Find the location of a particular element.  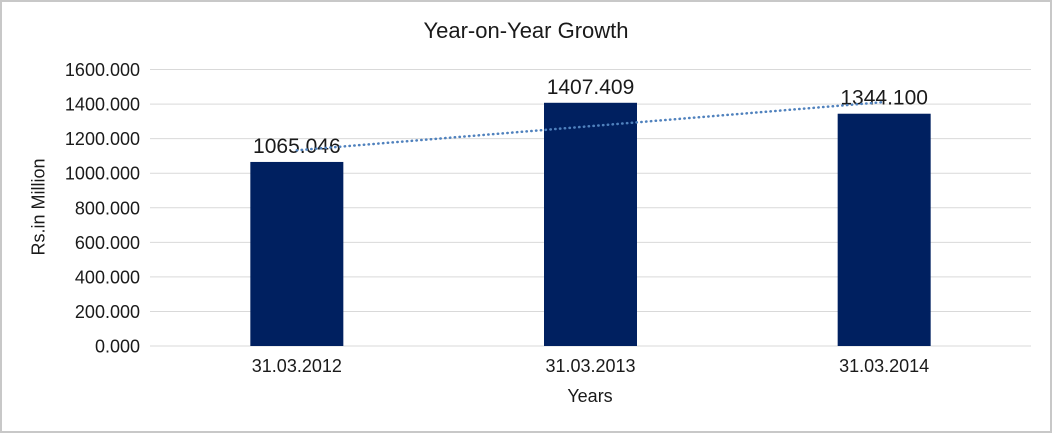

x-tick-label: 31.03.2013 is located at coordinates (590, 366).